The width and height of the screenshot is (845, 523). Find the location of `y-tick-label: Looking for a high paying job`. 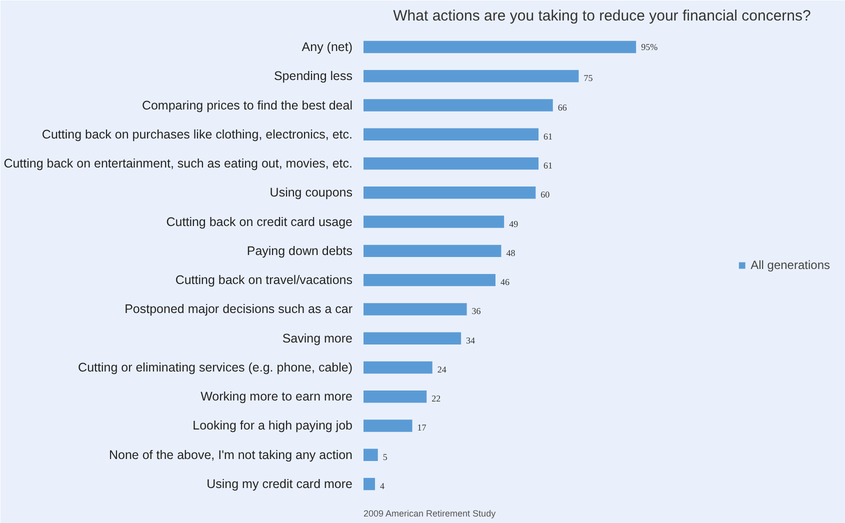

y-tick-label: Looking for a high paying job is located at coordinates (272, 425).